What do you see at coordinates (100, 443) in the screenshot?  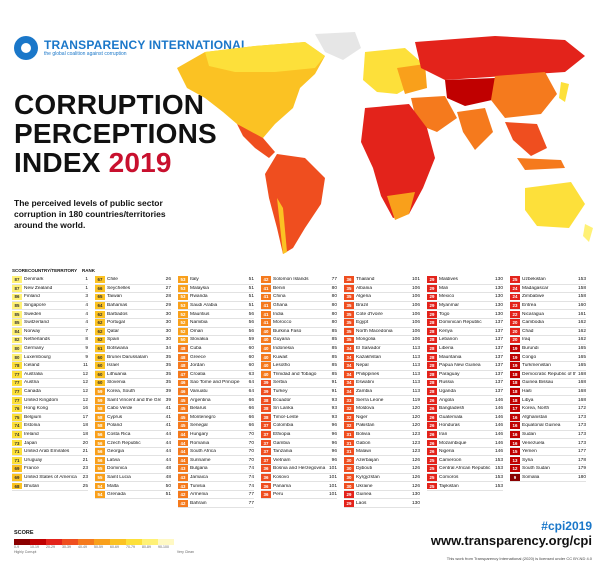 I see `score-cell: 56` at bounding box center [100, 443].